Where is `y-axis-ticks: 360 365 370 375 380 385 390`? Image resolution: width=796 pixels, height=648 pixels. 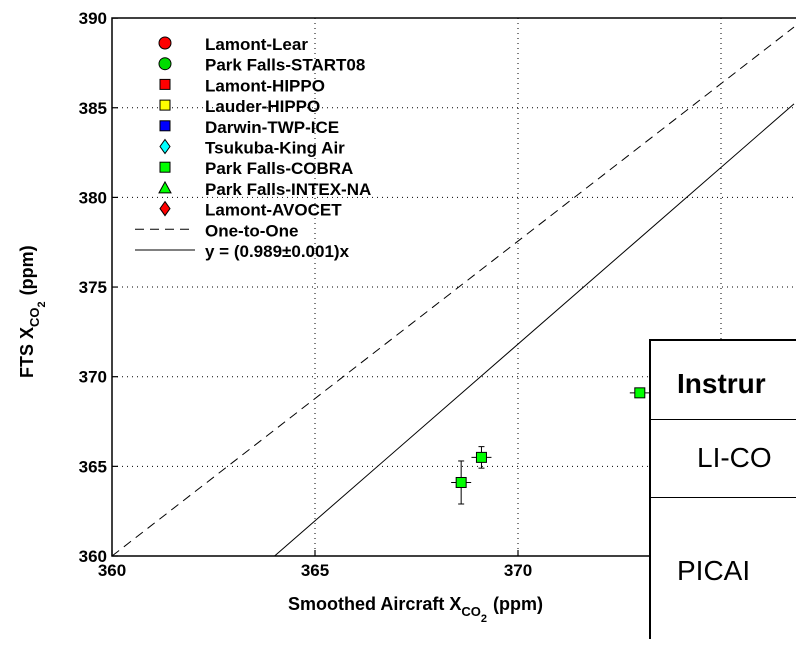 y-axis-ticks: 360 365 370 375 380 385 390 is located at coordinates (98, 287).